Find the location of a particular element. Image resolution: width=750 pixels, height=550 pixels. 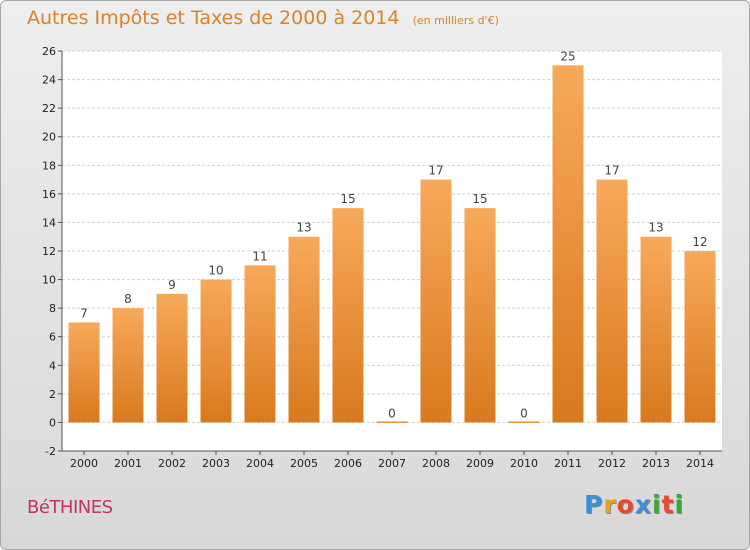

logo-letter: o is located at coordinates (625, 504).